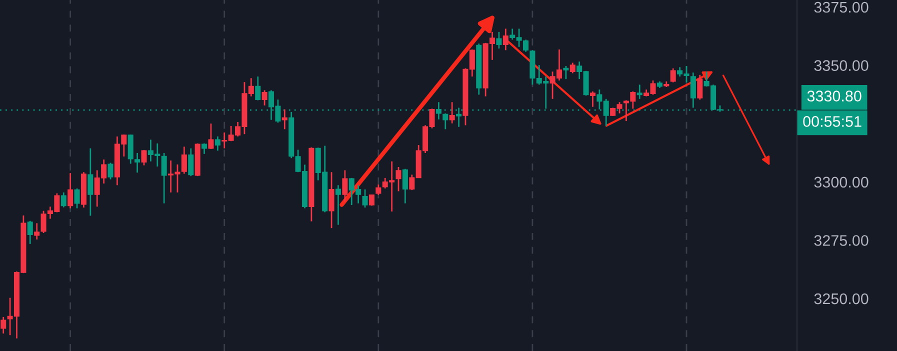 This screenshot has height=351, width=897. What do you see at coordinates (841, 298) in the screenshot?
I see `y-tick-label: 3250.00` at bounding box center [841, 298].